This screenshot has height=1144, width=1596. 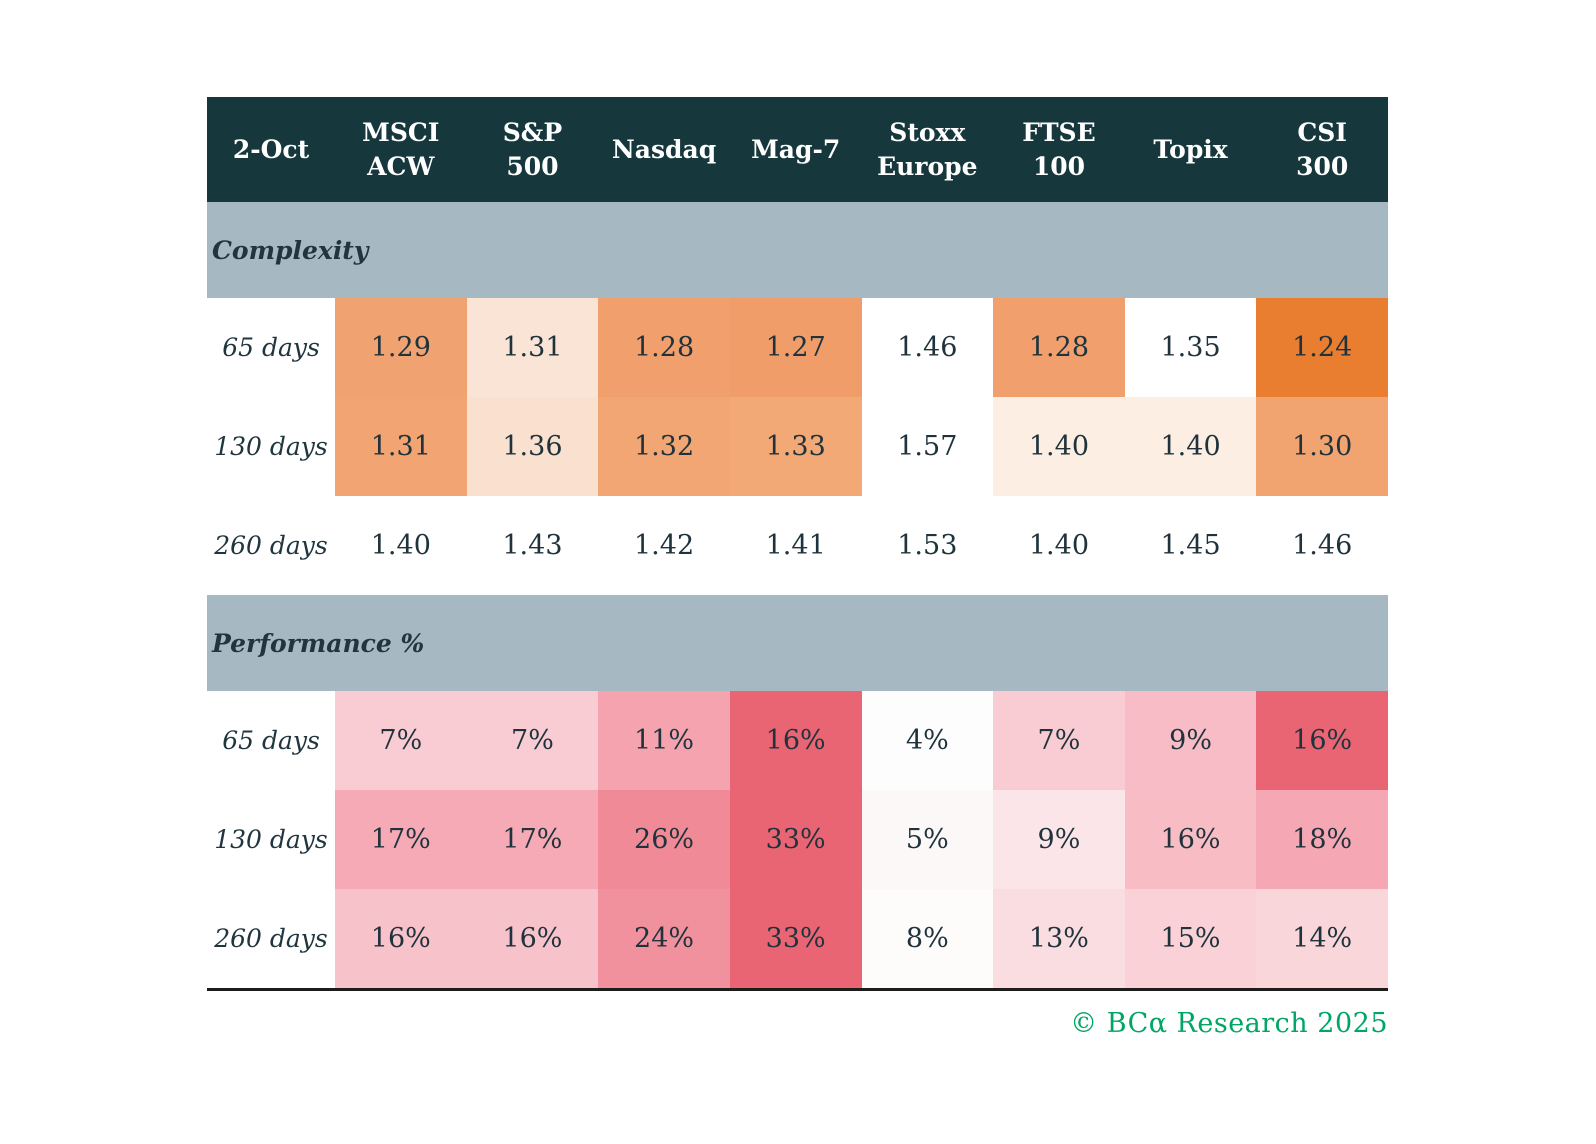 What do you see at coordinates (401, 149) in the screenshot?
I see `column-header-msci-acw: MSCI ACW` at bounding box center [401, 149].